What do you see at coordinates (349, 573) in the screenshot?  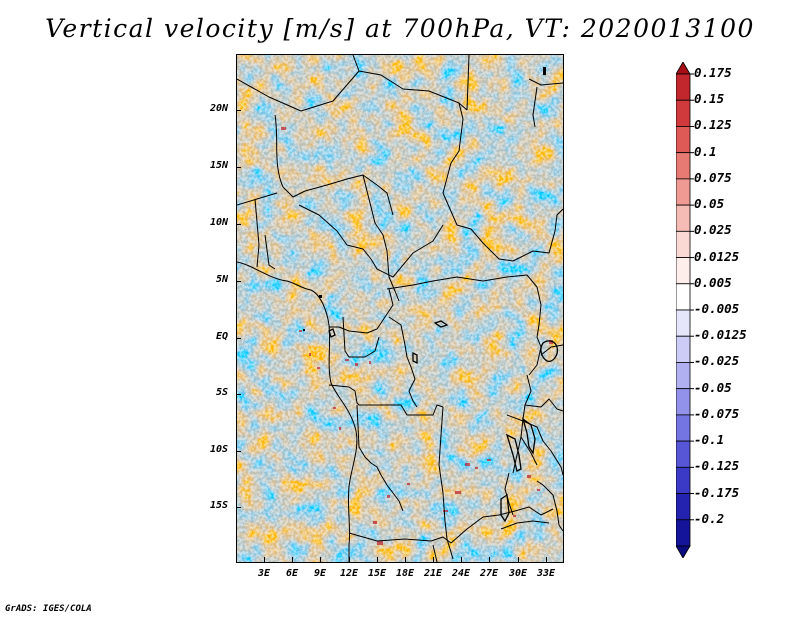 I see `lon-label: 12E` at bounding box center [349, 573].